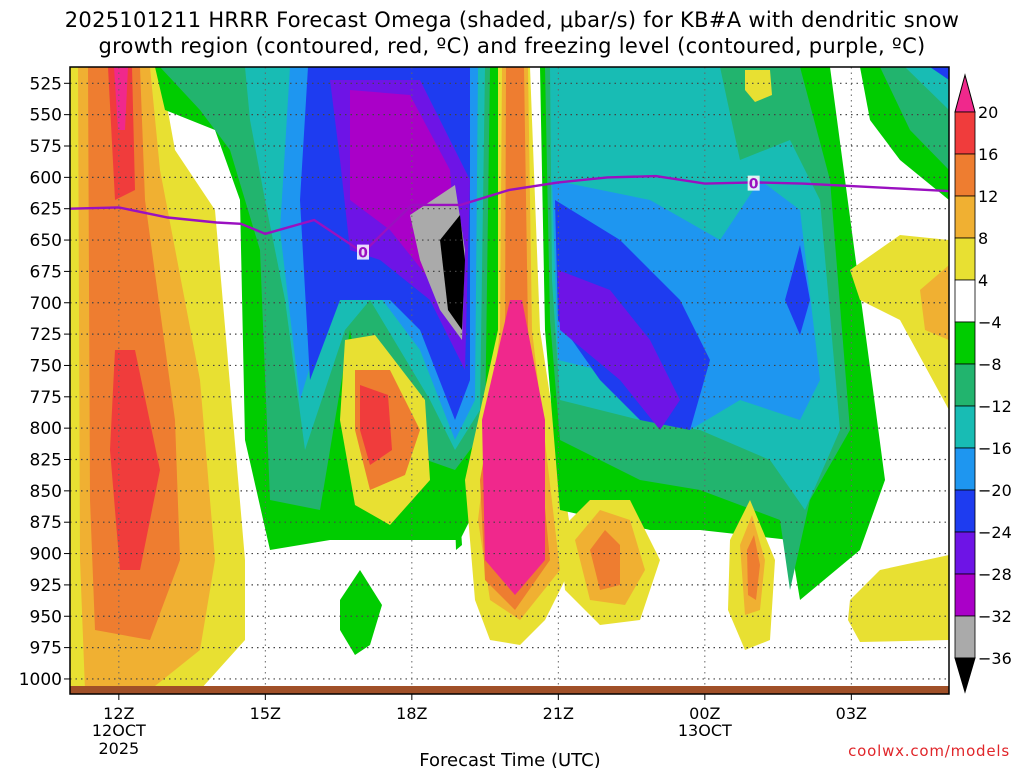 The height and width of the screenshot is (768, 1024). Describe the element at coordinates (376, 425) in the screenshot. I see `omega-fill-mid-red` at that location.